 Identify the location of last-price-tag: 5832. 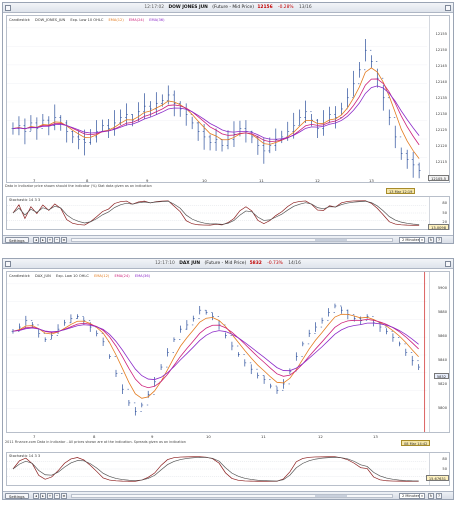
(441, 376).